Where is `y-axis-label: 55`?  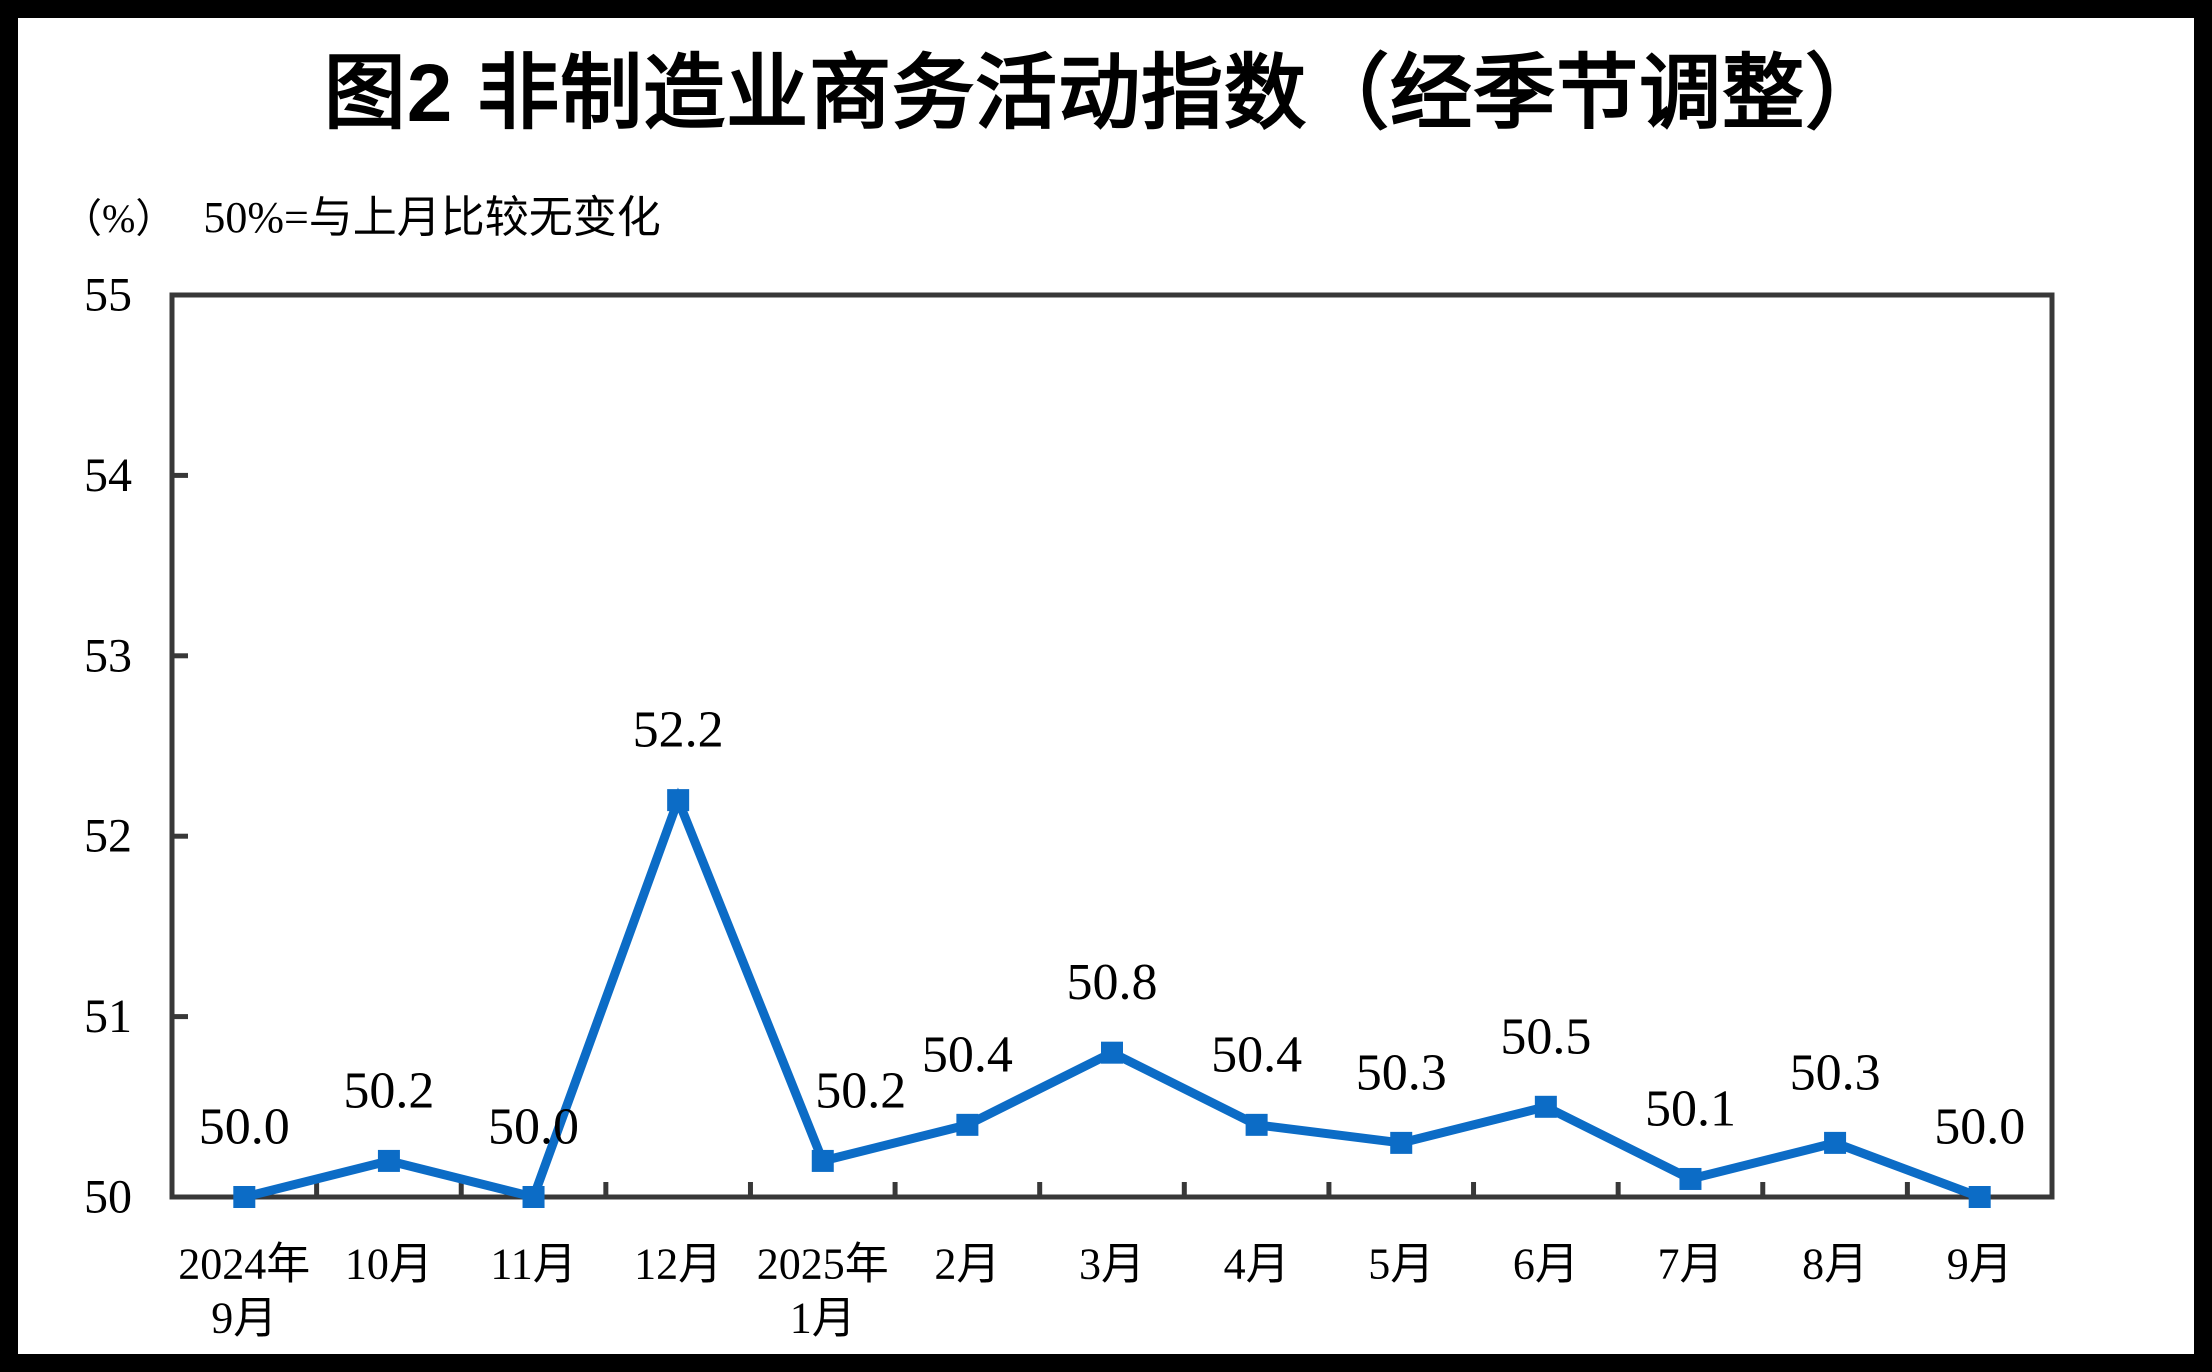 y-axis-label: 55 is located at coordinates (108, 295).